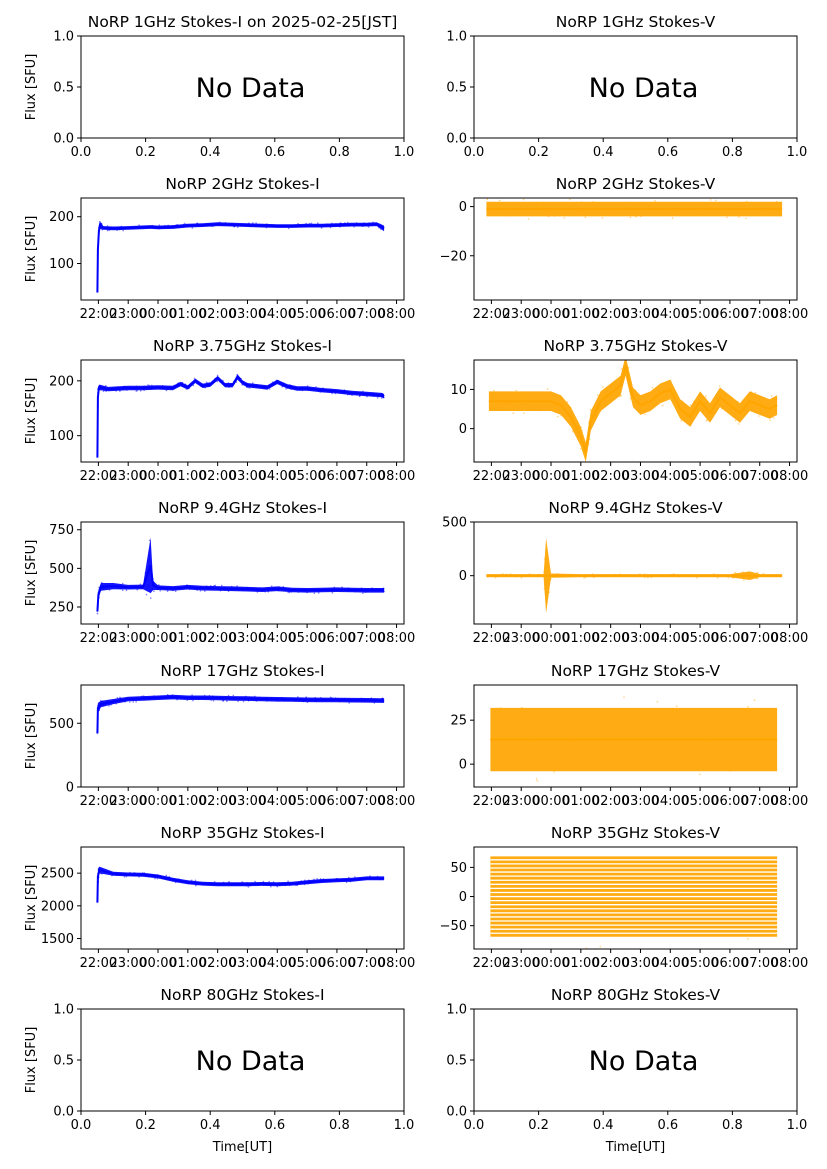 Image resolution: width=827 pixels, height=1169 pixels. Describe the element at coordinates (157, 638) in the screenshot. I see `x-tick-label: 00:00` at that location.